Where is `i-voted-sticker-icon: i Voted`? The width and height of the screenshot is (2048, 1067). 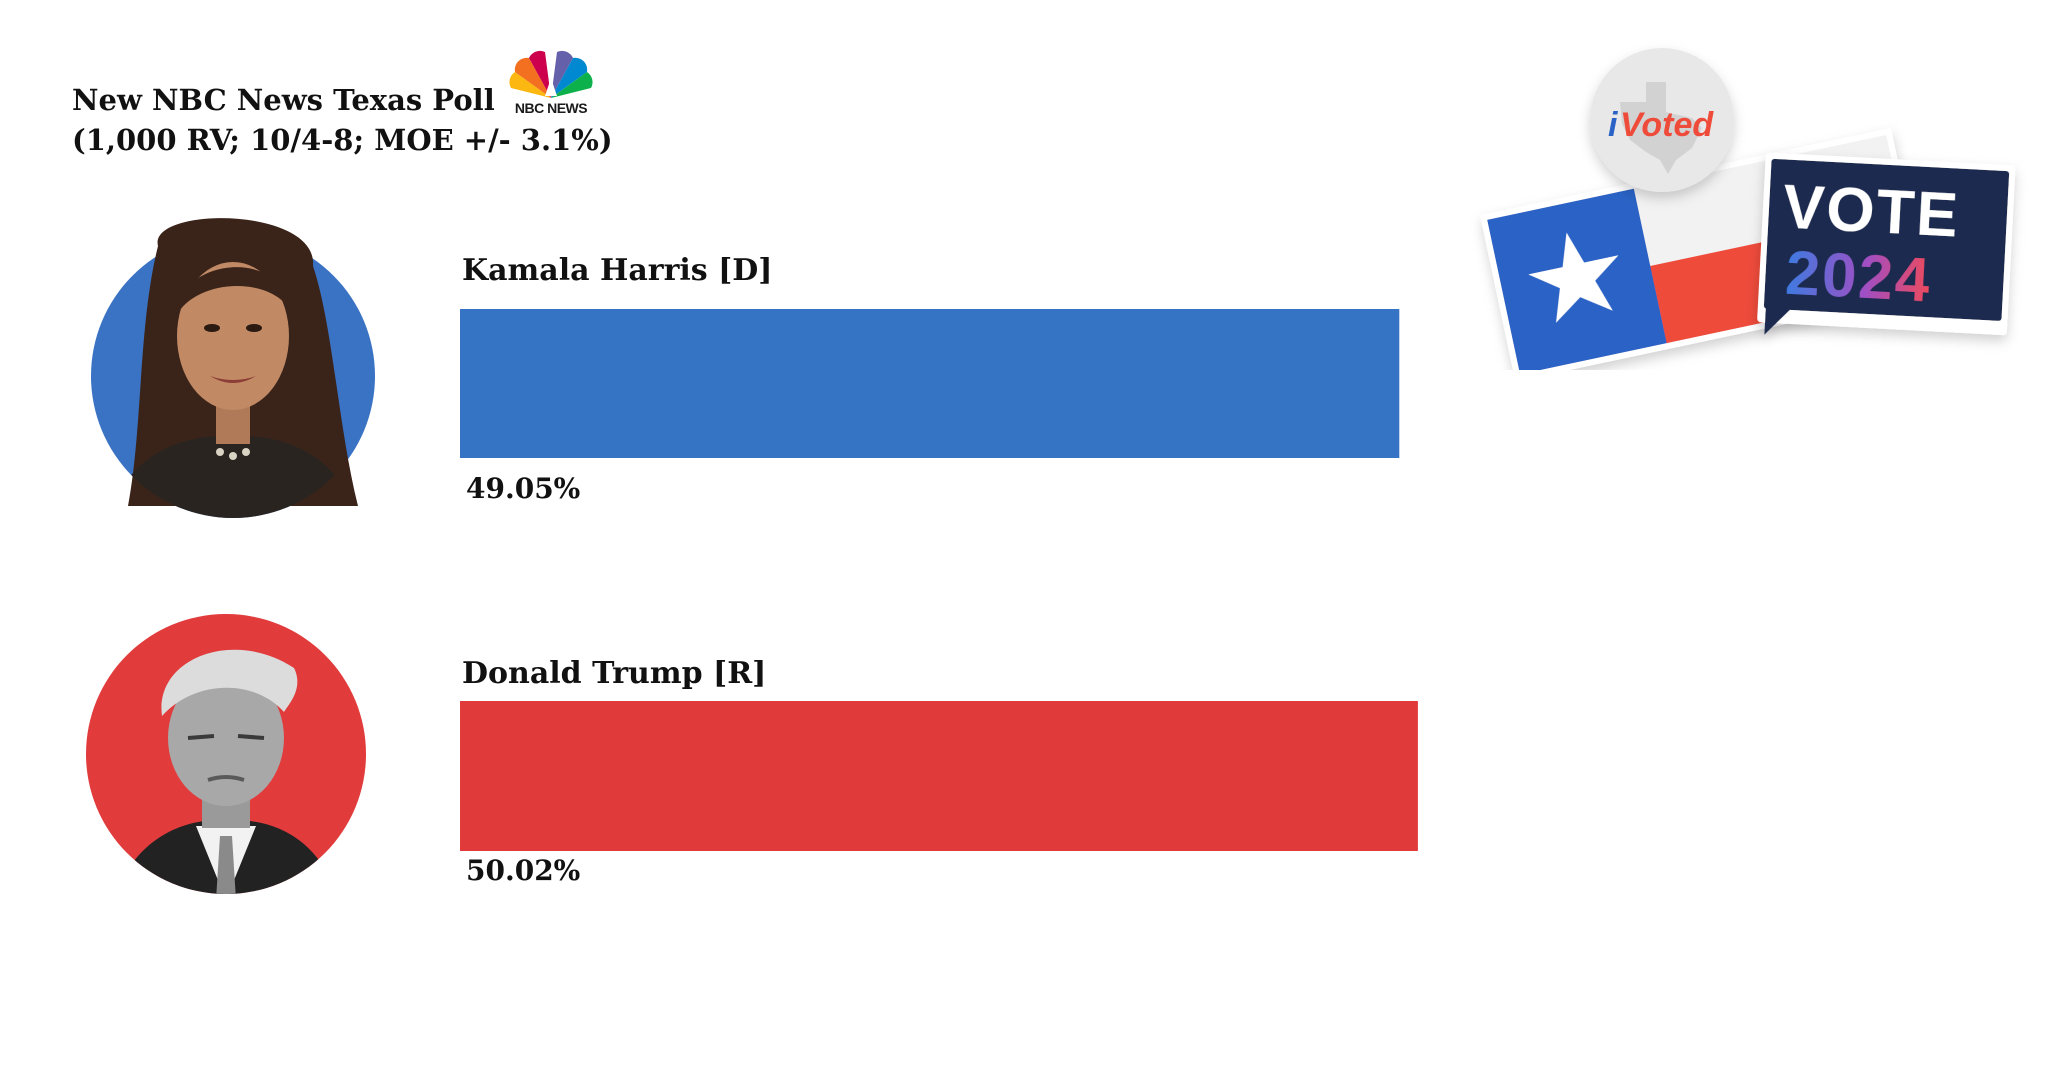
i-voted-sticker-icon: i Voted is located at coordinates (1662, 120).